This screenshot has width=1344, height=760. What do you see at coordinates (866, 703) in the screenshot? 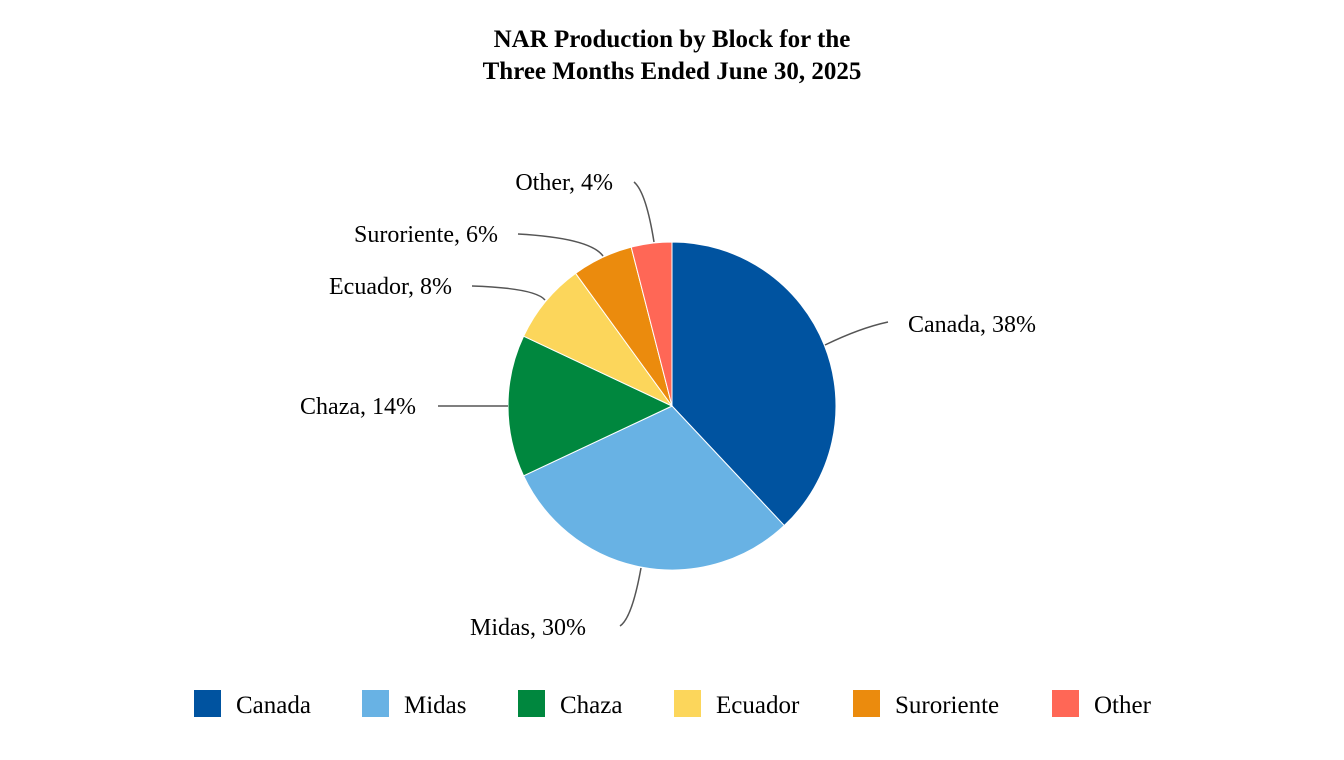
I see `legend-swatch-suroriente` at bounding box center [866, 703].